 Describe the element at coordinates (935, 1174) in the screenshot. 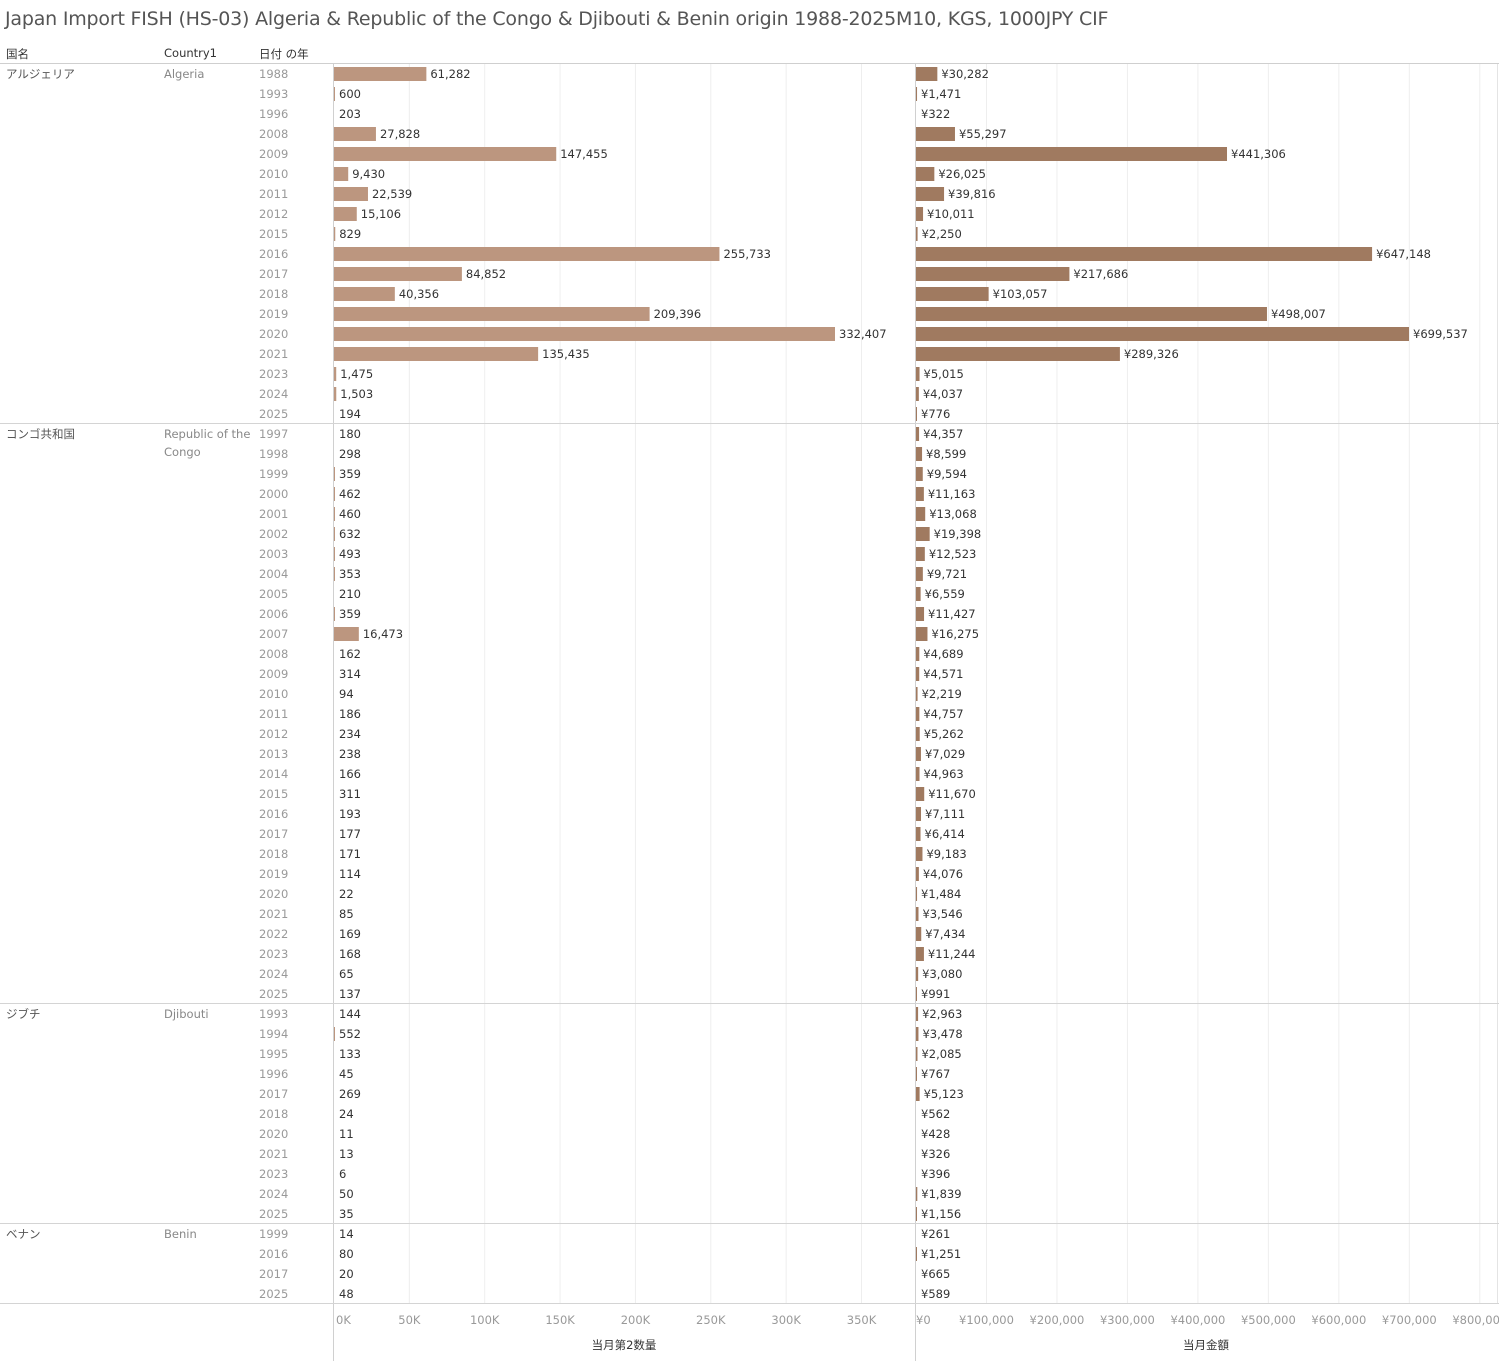

I see `value-label: ¥396` at that location.